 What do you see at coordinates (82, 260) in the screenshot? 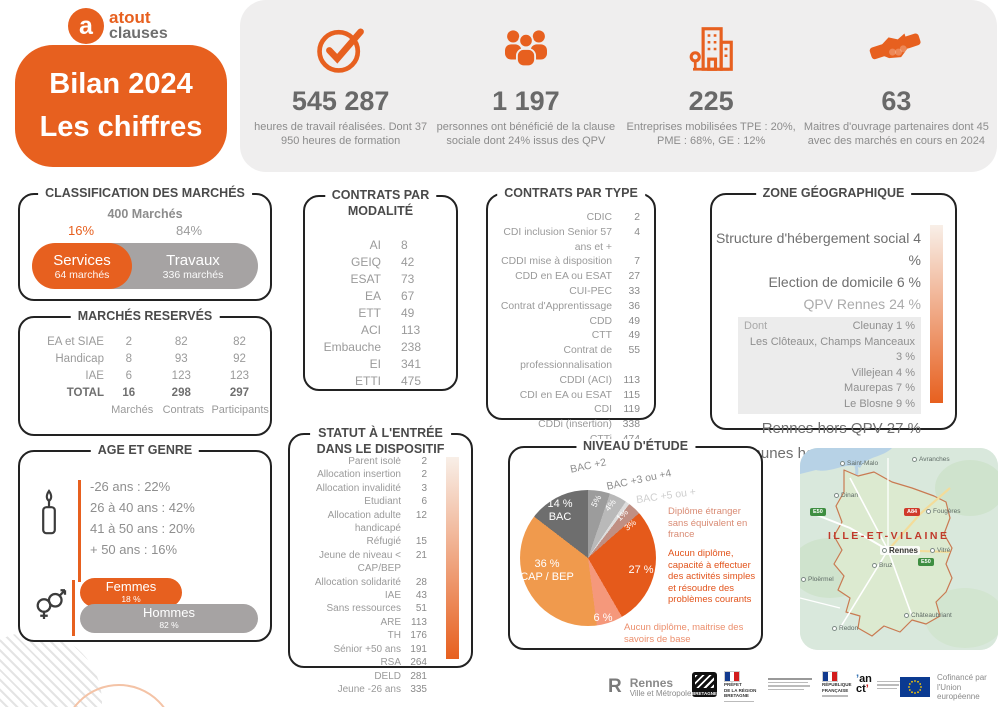
I see `services-label: Services` at bounding box center [82, 260].